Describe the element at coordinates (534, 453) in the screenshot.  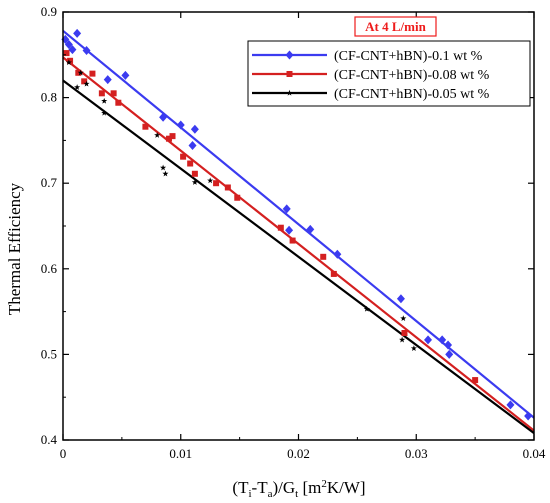
I see `x-tick-label: 0.04` at that location.